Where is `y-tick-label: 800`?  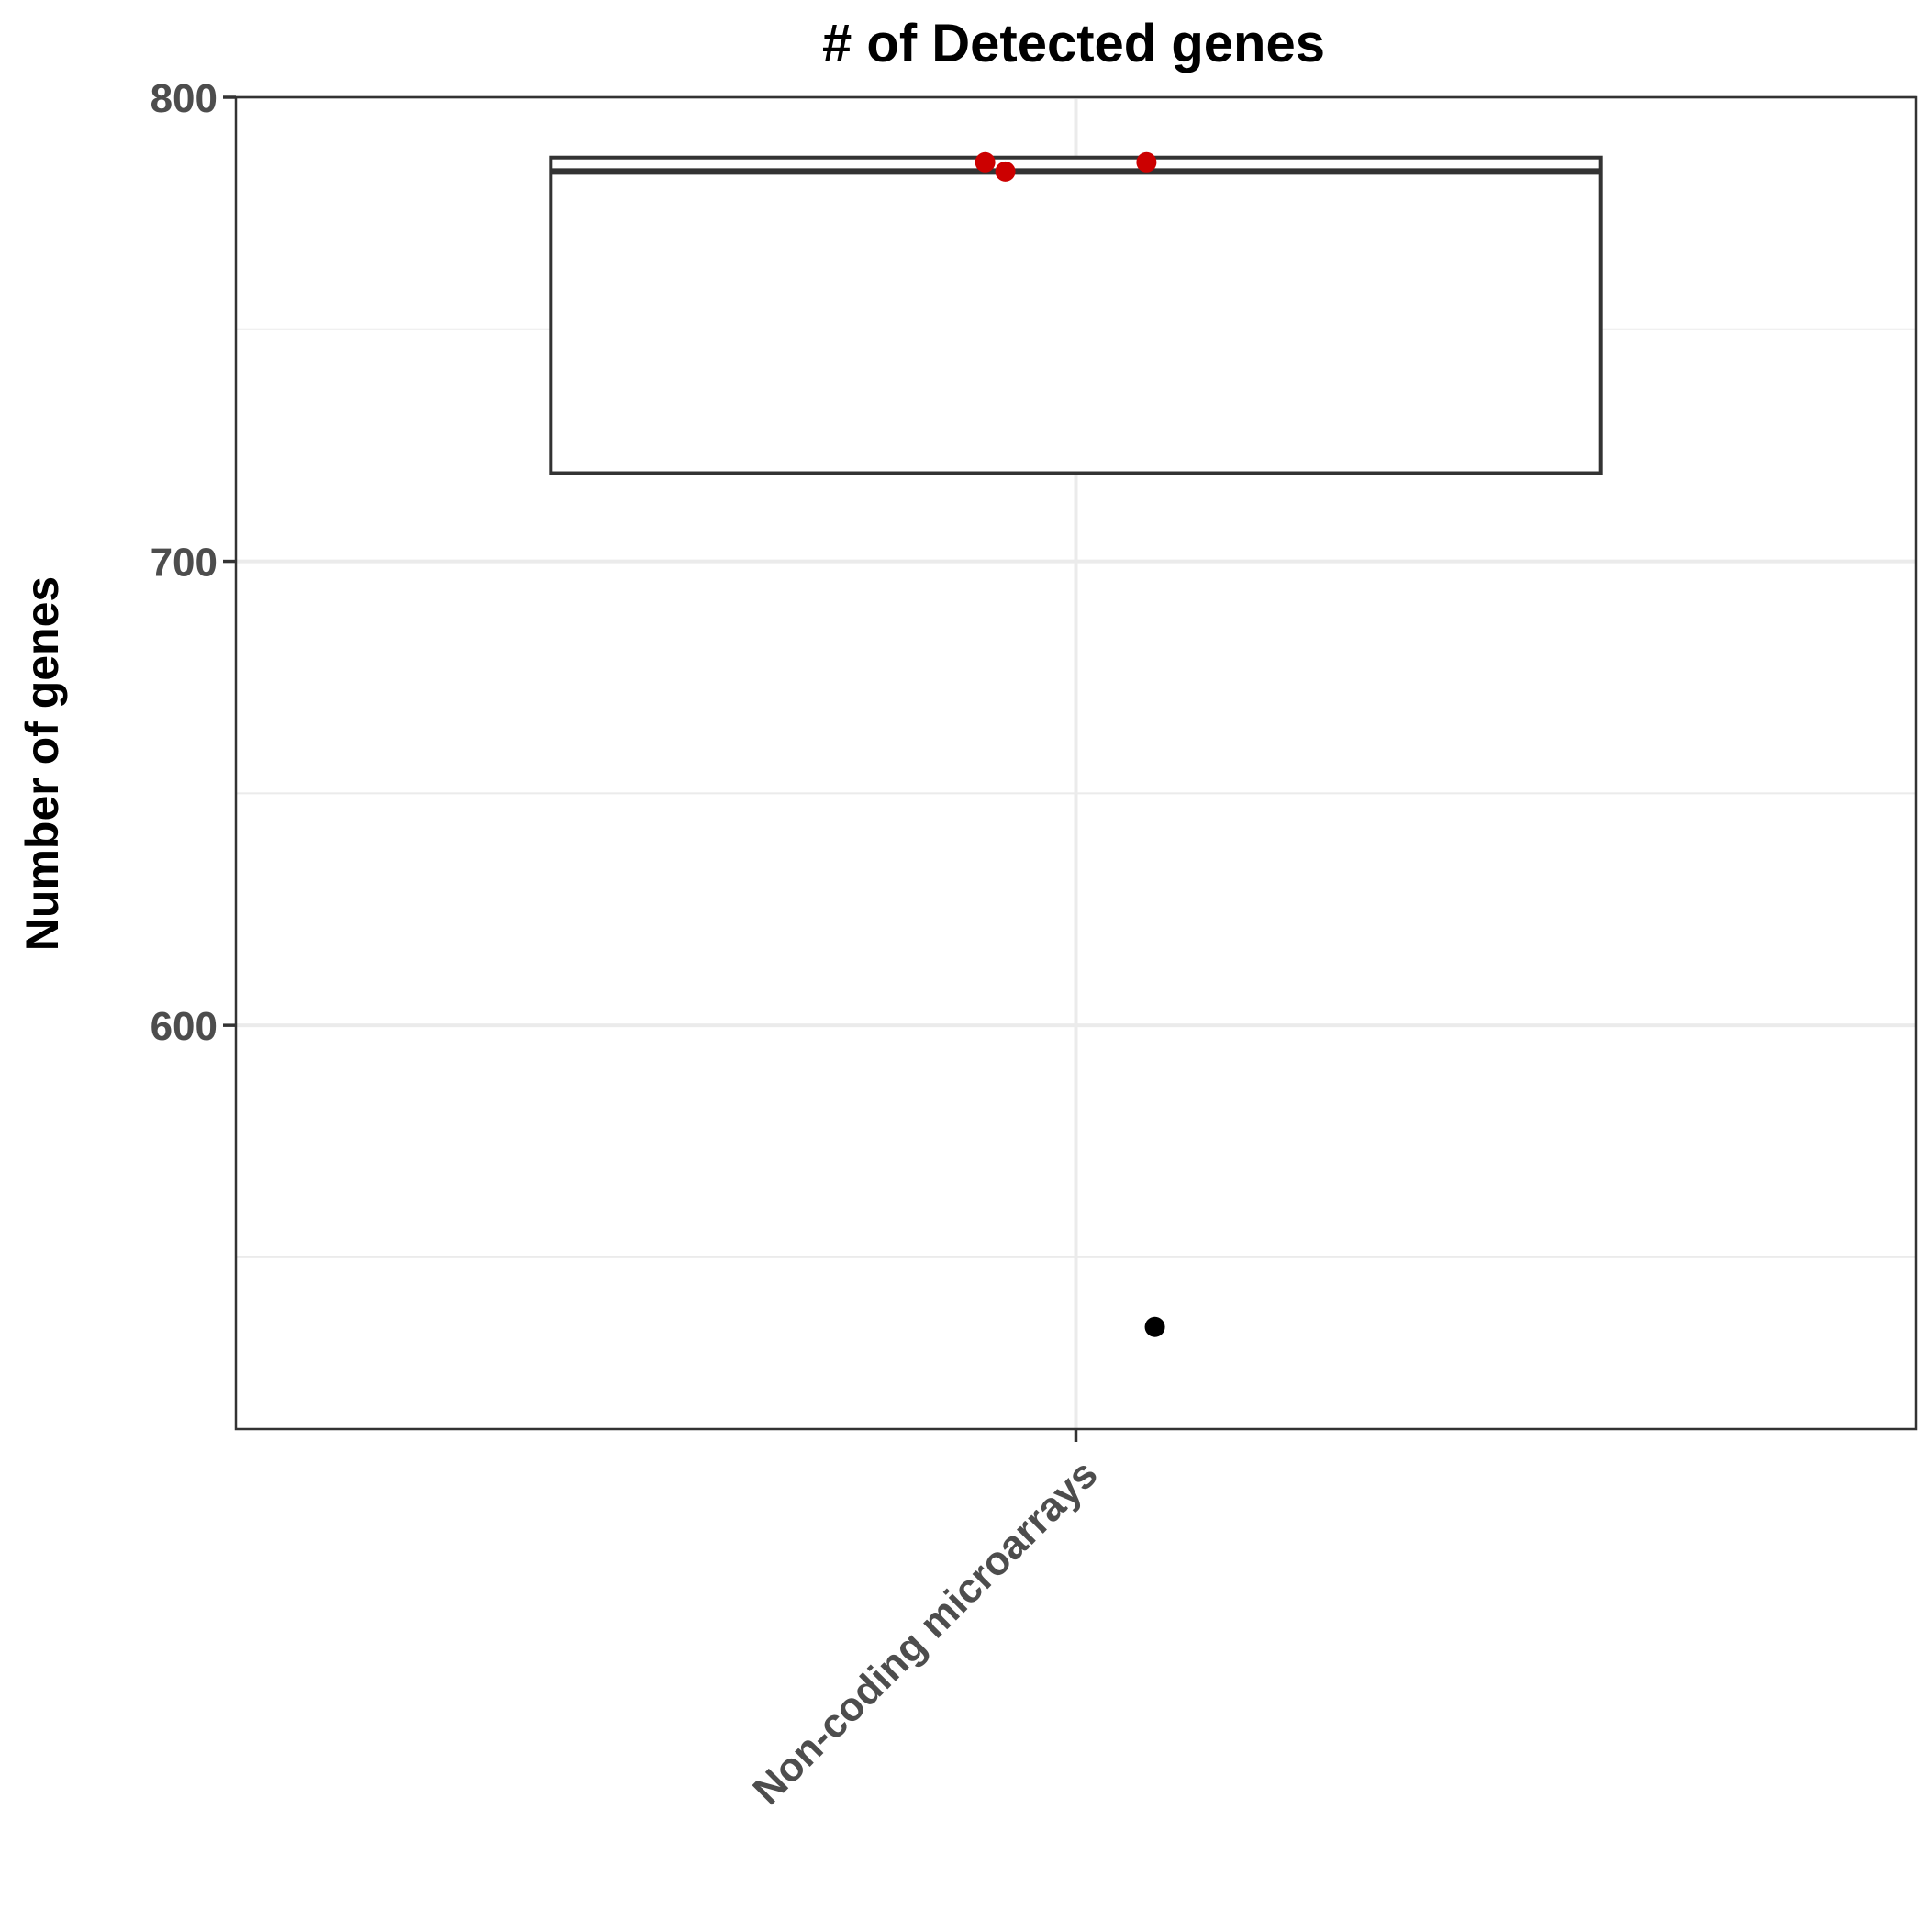
y-tick-label: 800 is located at coordinates (183, 99).